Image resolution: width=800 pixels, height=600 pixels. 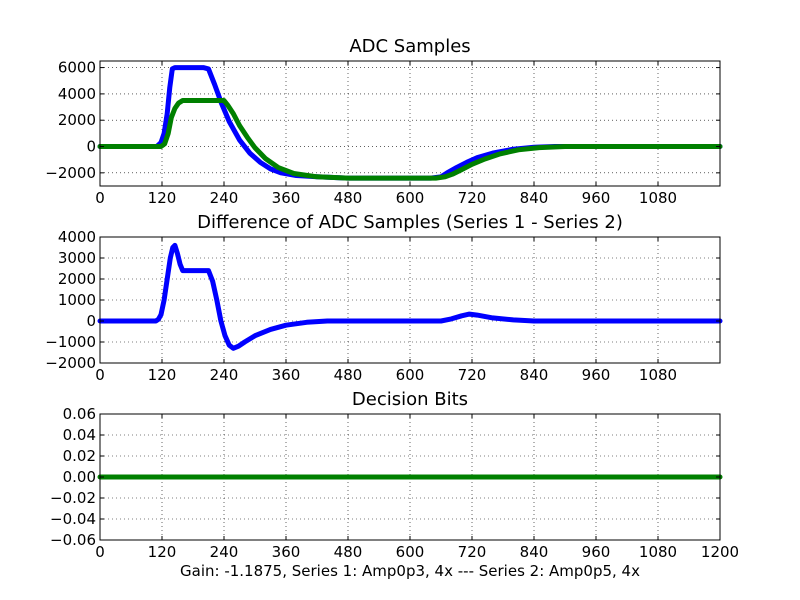 I want to click on difference-xtick-label: 600, so click(x=410, y=375).